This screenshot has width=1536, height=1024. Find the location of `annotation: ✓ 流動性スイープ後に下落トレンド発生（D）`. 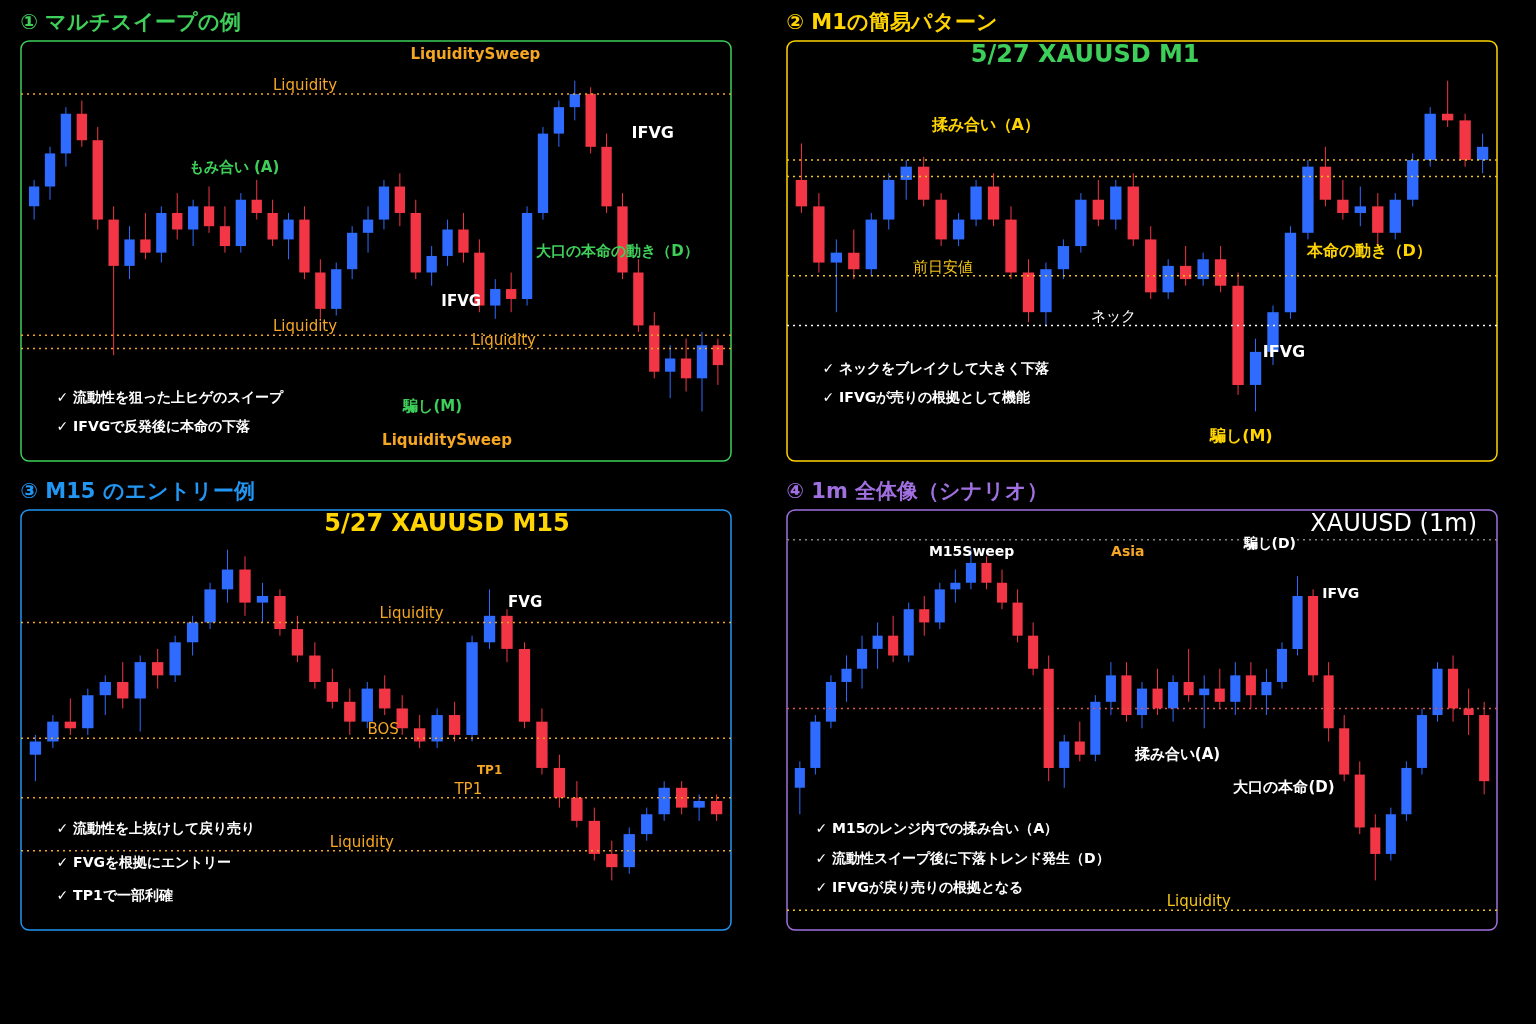

annotation: ✓ 流動性スイープ後に下落トレンド発生（D） is located at coordinates (962, 857).